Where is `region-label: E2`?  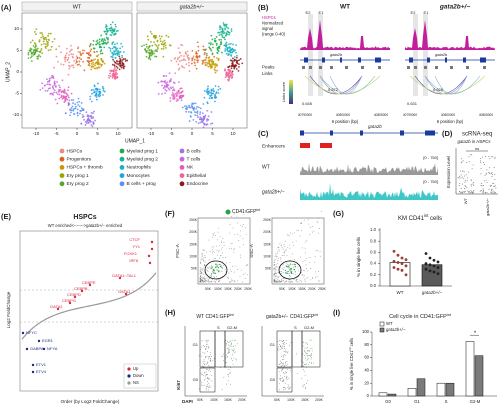 region-label: E2 is located at coordinates (414, 12).